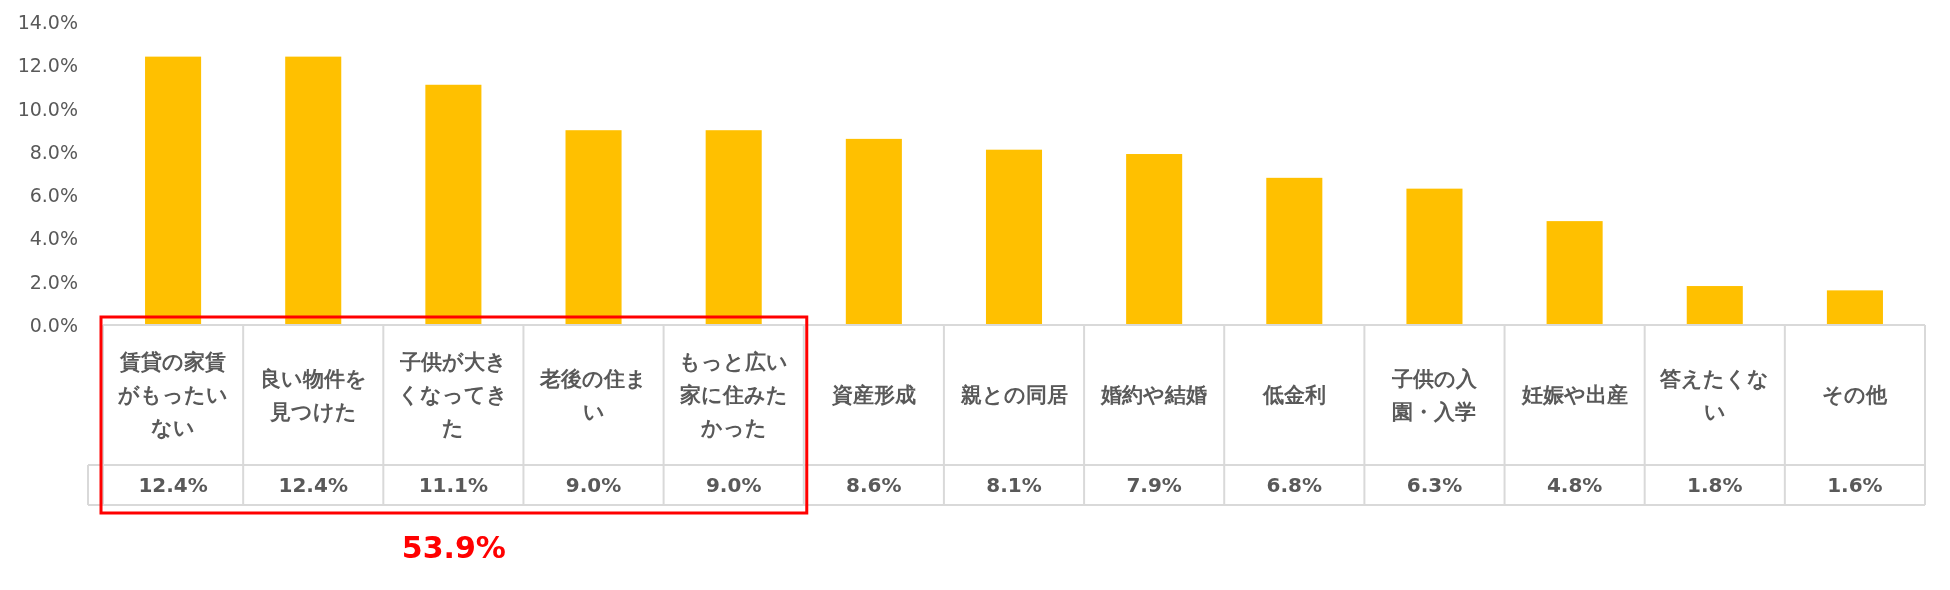 The width and height of the screenshot is (1950, 590). Describe the element at coordinates (1294, 485) in the screenshot. I see `data-label: 6.8%` at that location.